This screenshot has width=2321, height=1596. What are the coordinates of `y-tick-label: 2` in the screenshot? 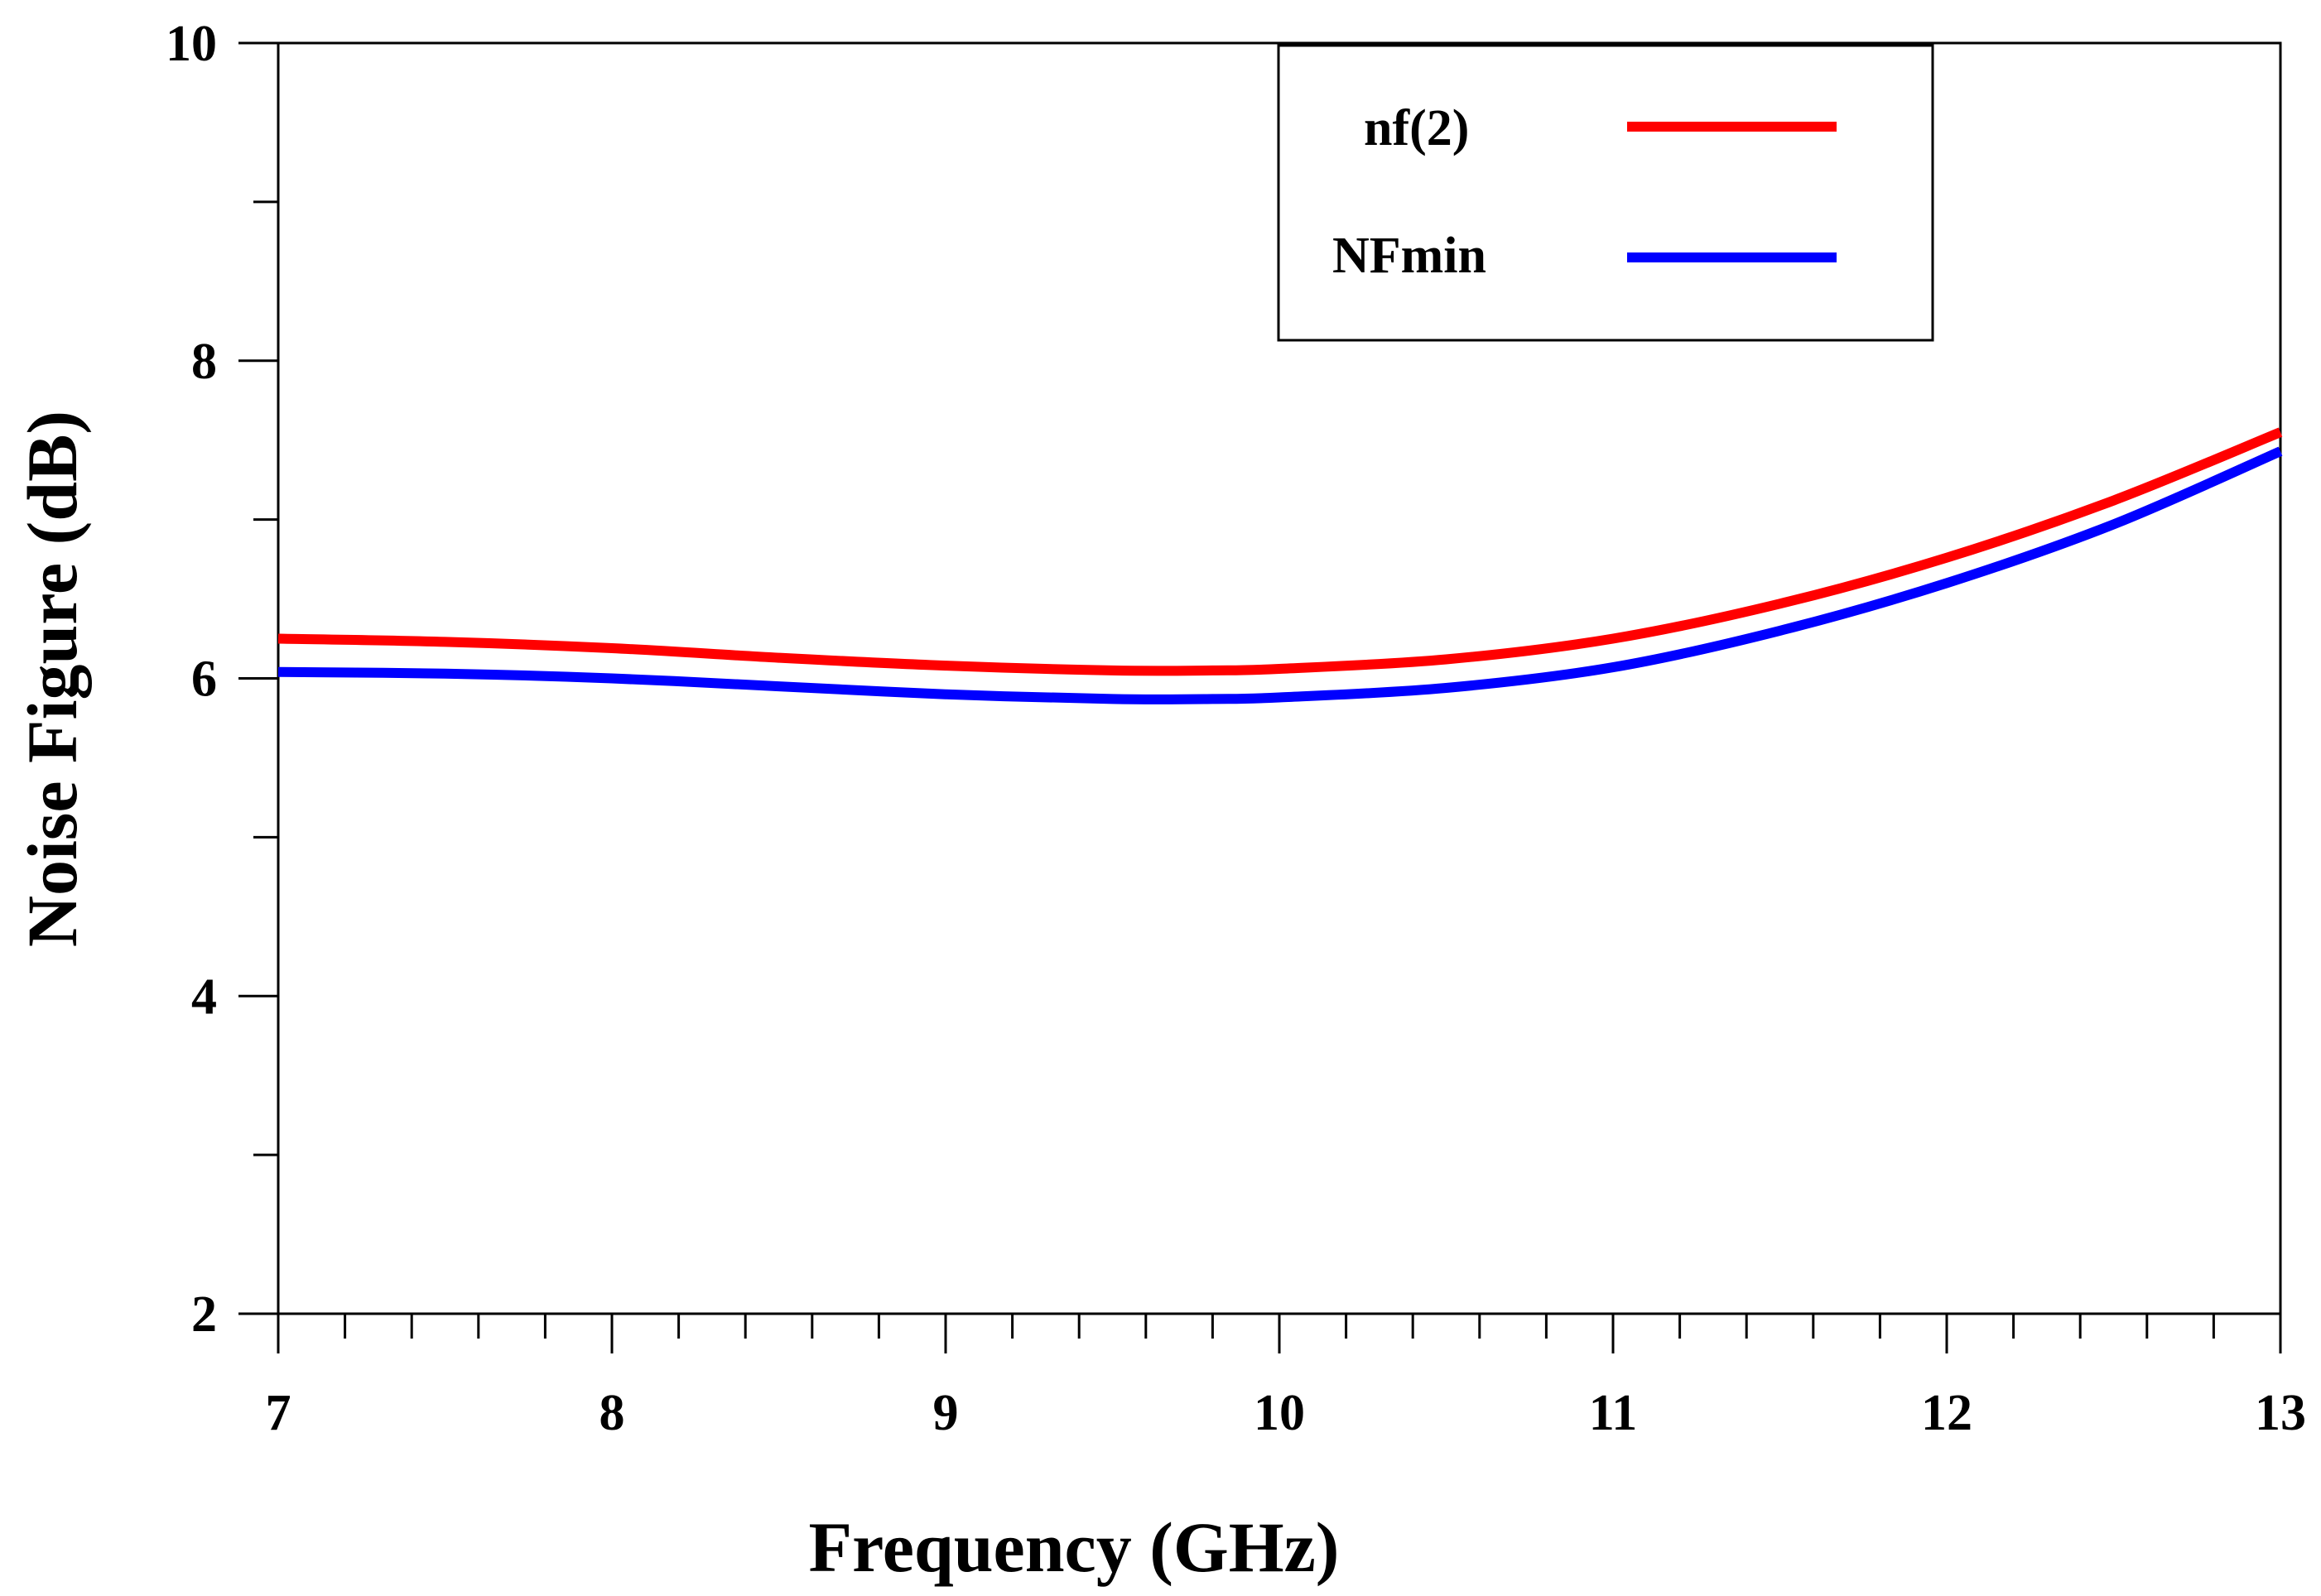 It's located at (204, 1314).